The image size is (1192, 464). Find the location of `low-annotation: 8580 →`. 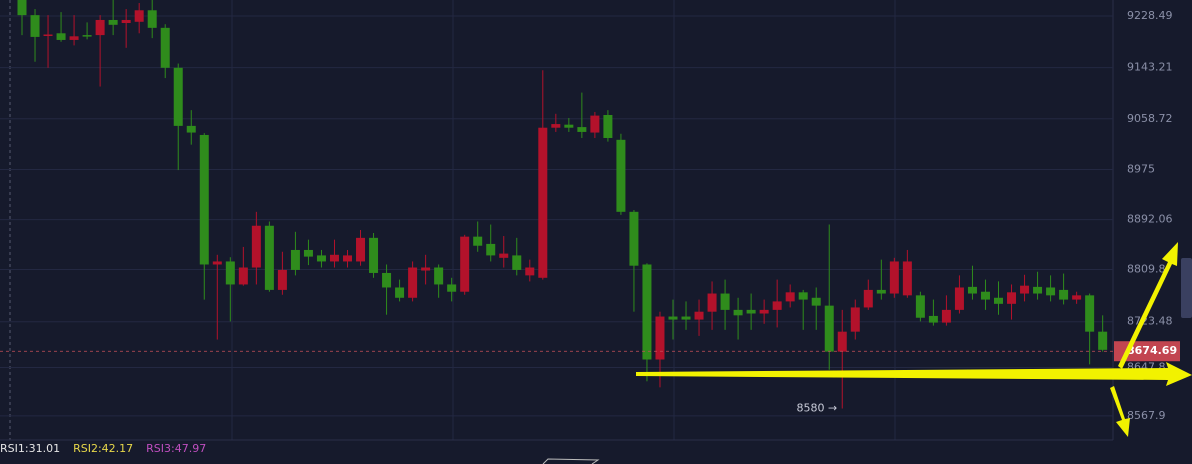

low-annotation: 8580 → is located at coordinates (817, 408).